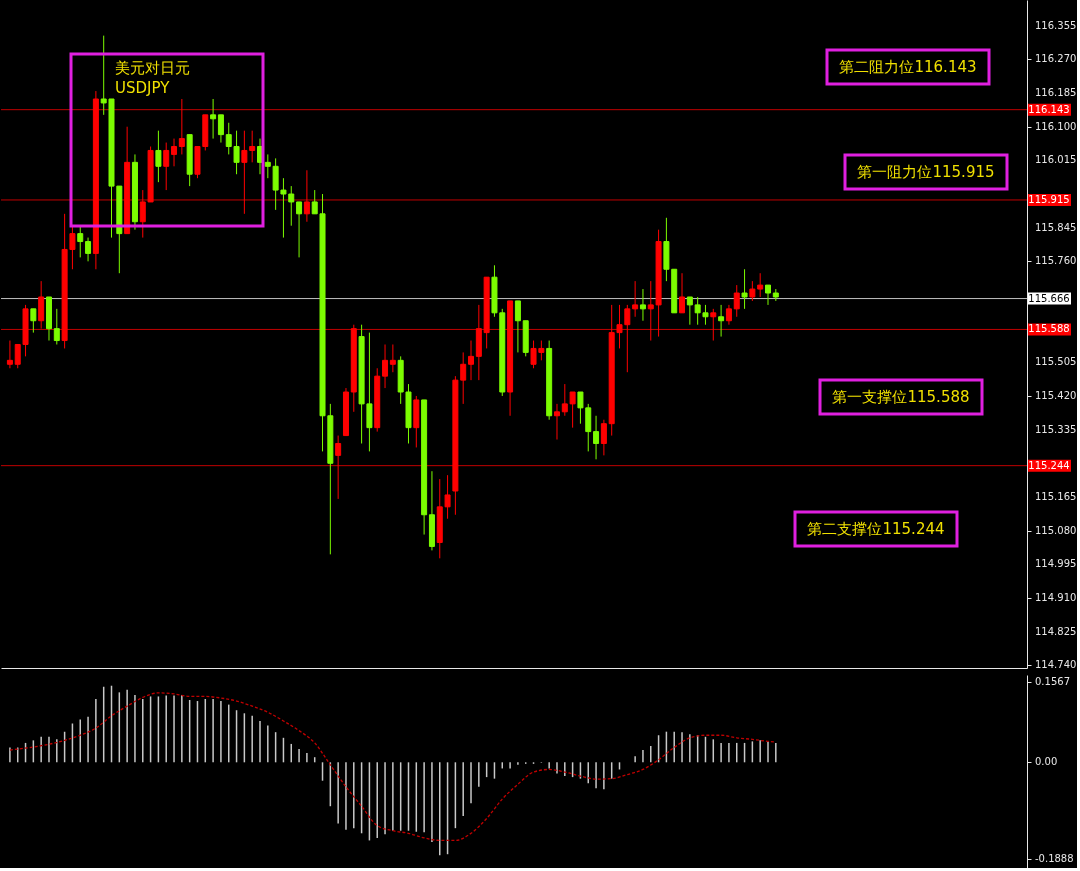 This screenshot has width=1080, height=871. Describe the element at coordinates (1056, 59) in the screenshot. I see `y-tick-label: 116.270` at that location.